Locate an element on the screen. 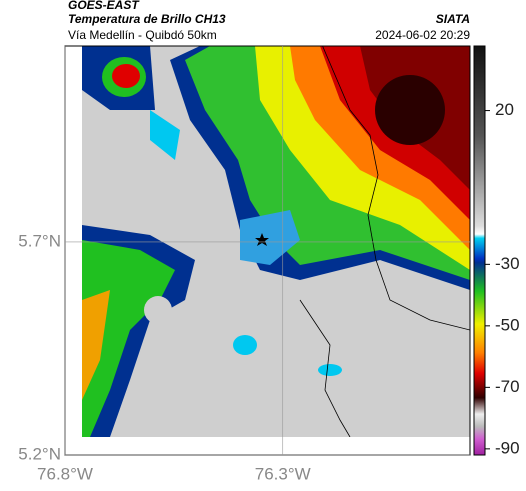 The width and height of the screenshot is (526, 491). colorbar is located at coordinates (479, 250).